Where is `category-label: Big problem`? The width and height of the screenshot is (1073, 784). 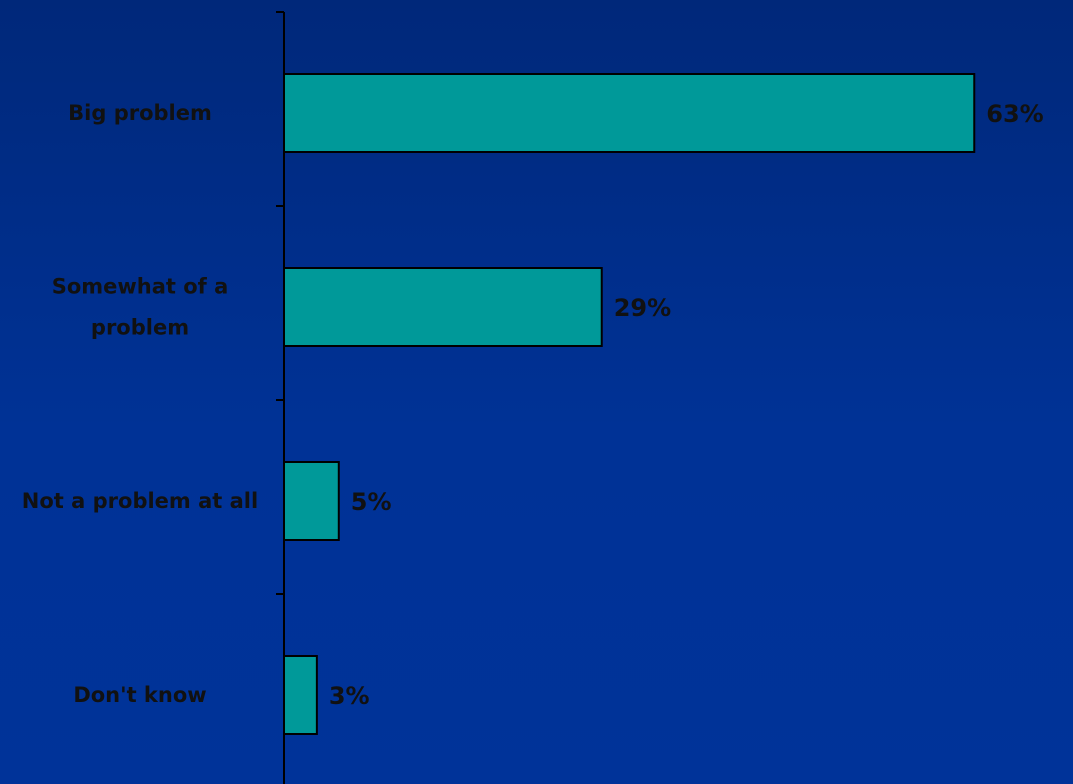
category-label: Big problem is located at coordinates (140, 113).